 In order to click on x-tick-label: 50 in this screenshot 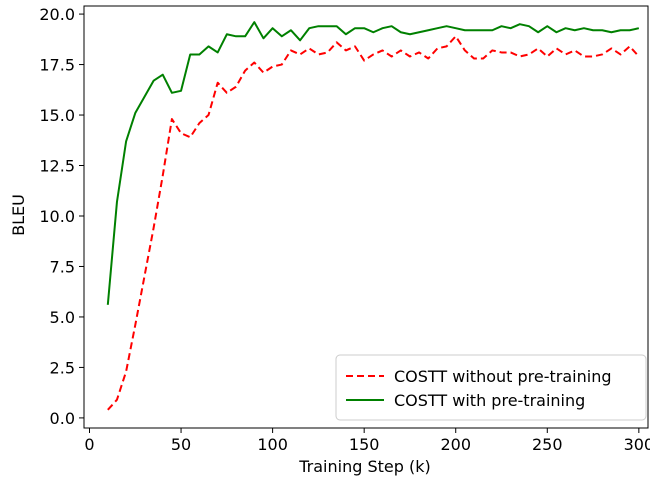, I will do `click(181, 444)`.